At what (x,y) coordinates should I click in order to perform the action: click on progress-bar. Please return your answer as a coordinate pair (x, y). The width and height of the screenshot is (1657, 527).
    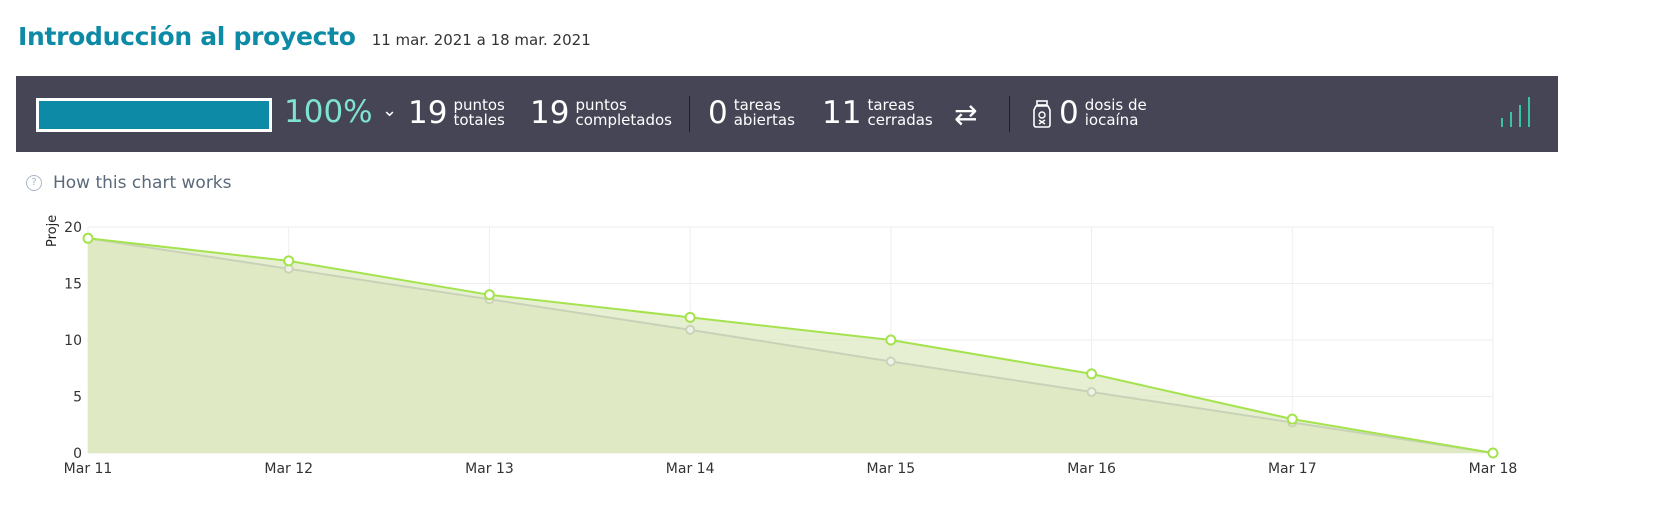
    Looking at the image, I should click on (154, 115).